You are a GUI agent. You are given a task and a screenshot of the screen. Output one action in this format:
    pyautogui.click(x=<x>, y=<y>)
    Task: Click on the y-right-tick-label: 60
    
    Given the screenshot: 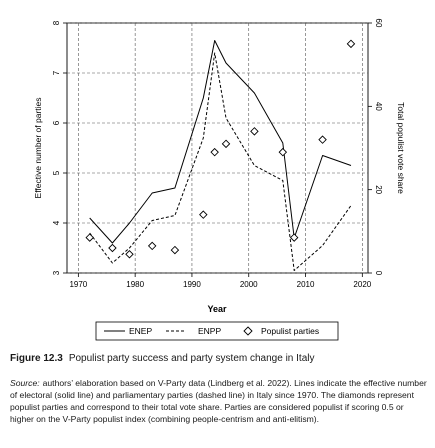 What is the action you would take?
    pyautogui.click(x=378, y=23)
    